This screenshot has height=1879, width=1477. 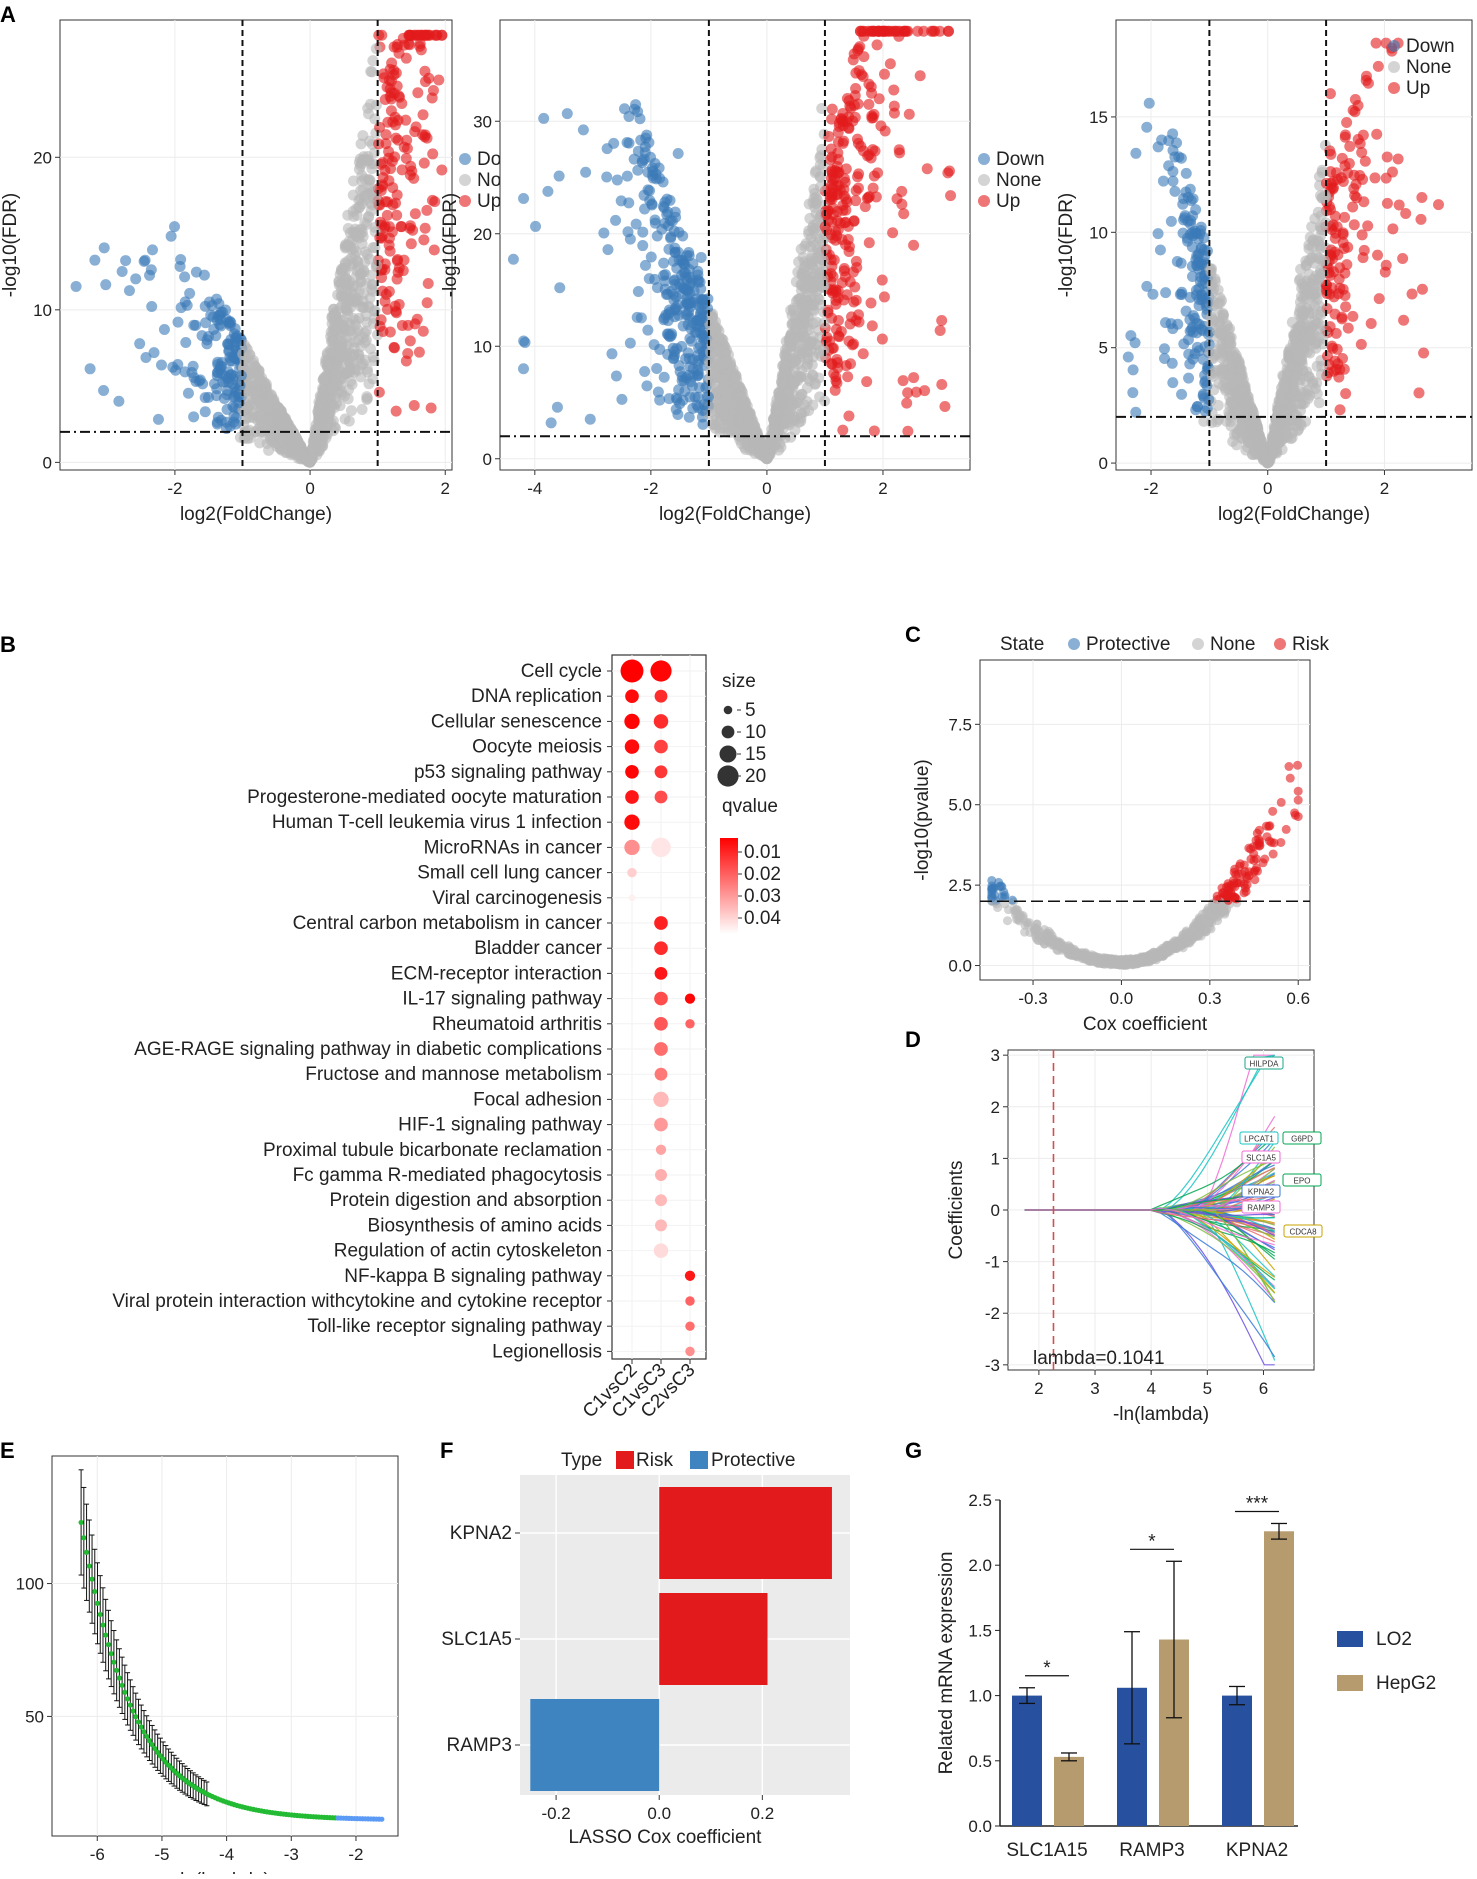 I want to click on y-axis-title: -log10(FDR), so click(x=10, y=245).